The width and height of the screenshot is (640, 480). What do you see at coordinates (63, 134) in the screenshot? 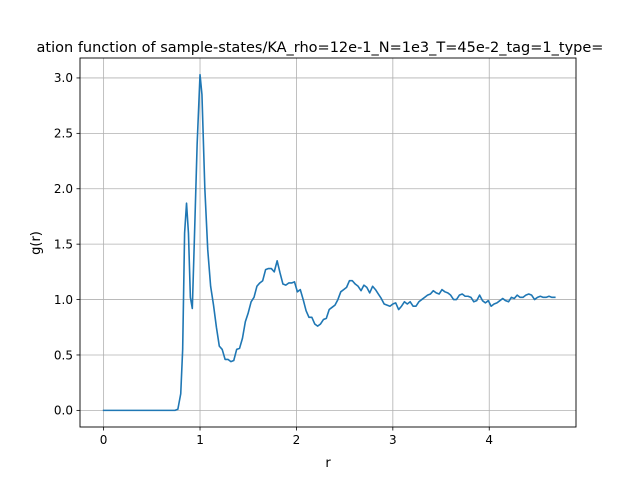
I see `y-tick-label: 2.5` at bounding box center [63, 134].